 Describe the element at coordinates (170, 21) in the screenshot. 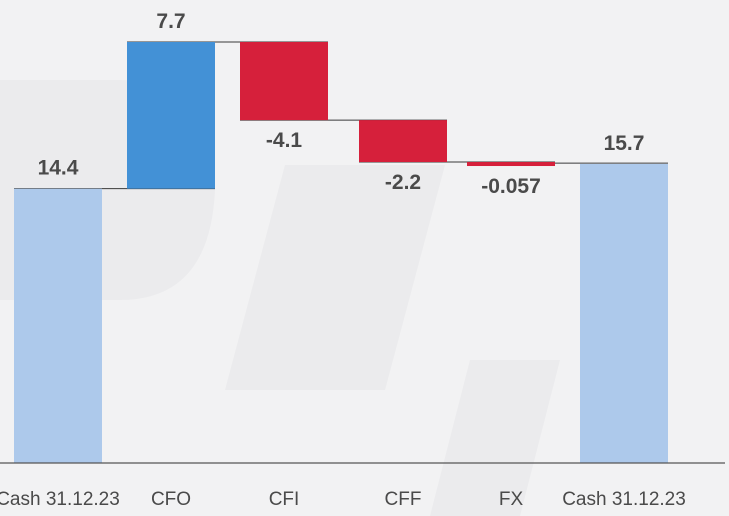

I see `value-label-1: 7.7` at that location.